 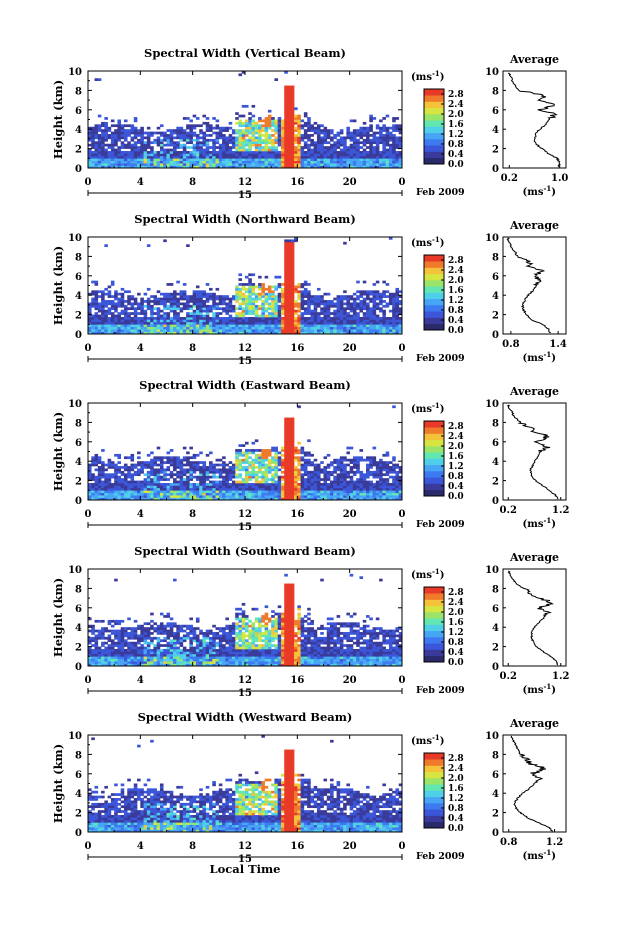 I want to click on y-tick-label: 6, so click(x=78, y=111).